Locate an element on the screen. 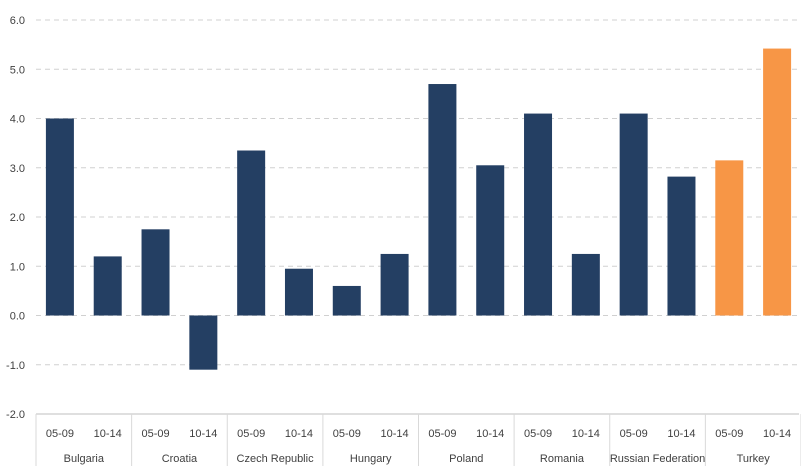 This screenshot has width=801, height=466. y-tick-label: -2.0 is located at coordinates (15, 415).